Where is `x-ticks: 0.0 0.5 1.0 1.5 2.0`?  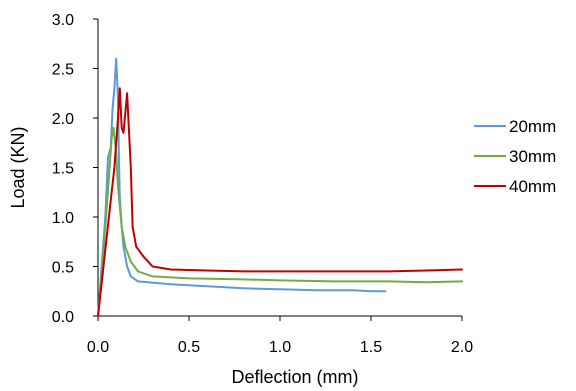
x-ticks: 0.0 0.5 1.0 1.5 2.0 is located at coordinates (280, 336).